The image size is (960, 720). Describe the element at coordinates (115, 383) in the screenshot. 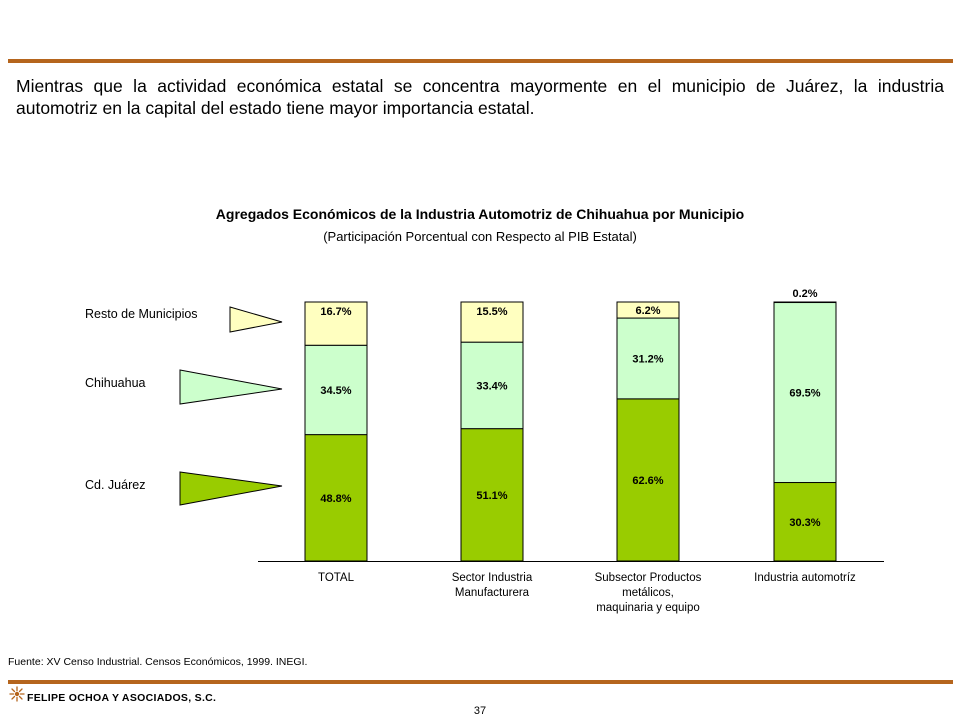

I see `legend-label-chihuahua: Chihuahua` at that location.